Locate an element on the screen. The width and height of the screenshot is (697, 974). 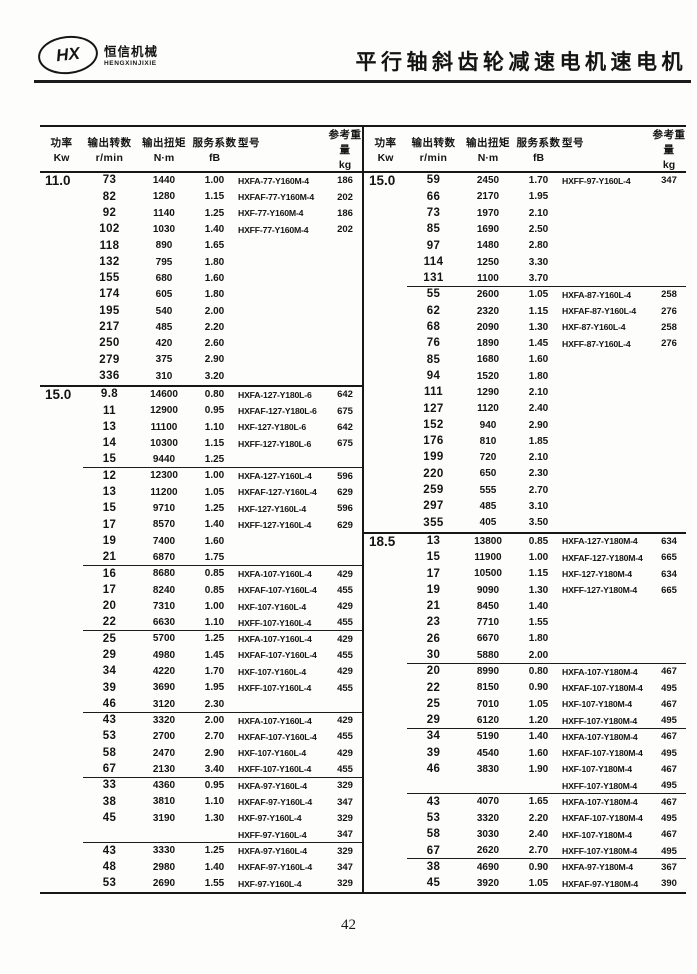
torque-cell: 405 is located at coordinates (488, 523).